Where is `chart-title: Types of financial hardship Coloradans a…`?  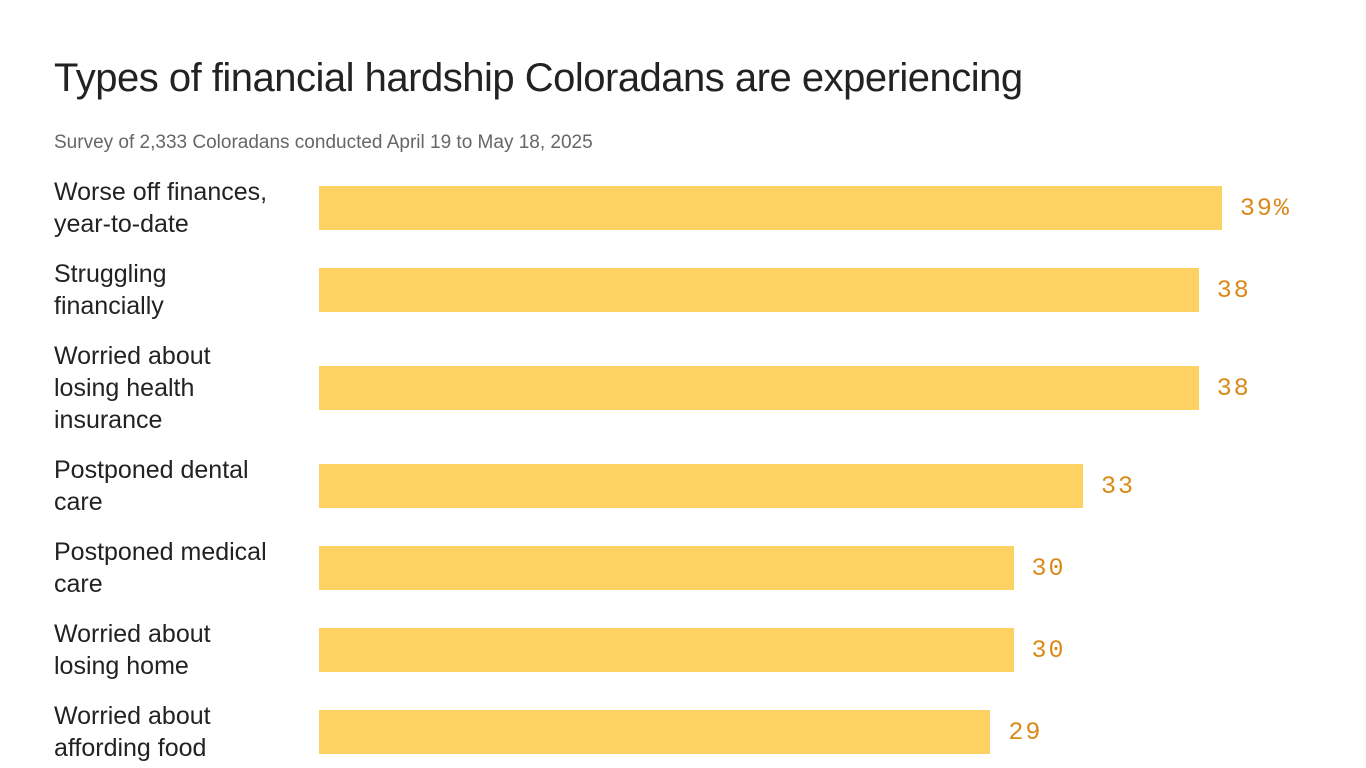
chart-title: Types of financial hardship Coloradans a… is located at coordinates (538, 78).